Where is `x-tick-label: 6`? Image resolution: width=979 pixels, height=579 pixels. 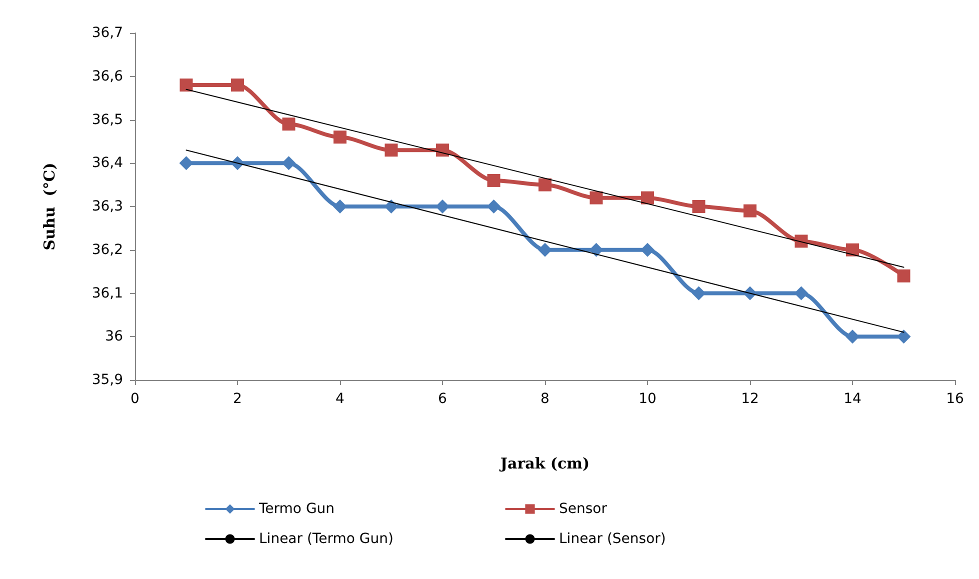
x-tick-label: 6 is located at coordinates (443, 399).